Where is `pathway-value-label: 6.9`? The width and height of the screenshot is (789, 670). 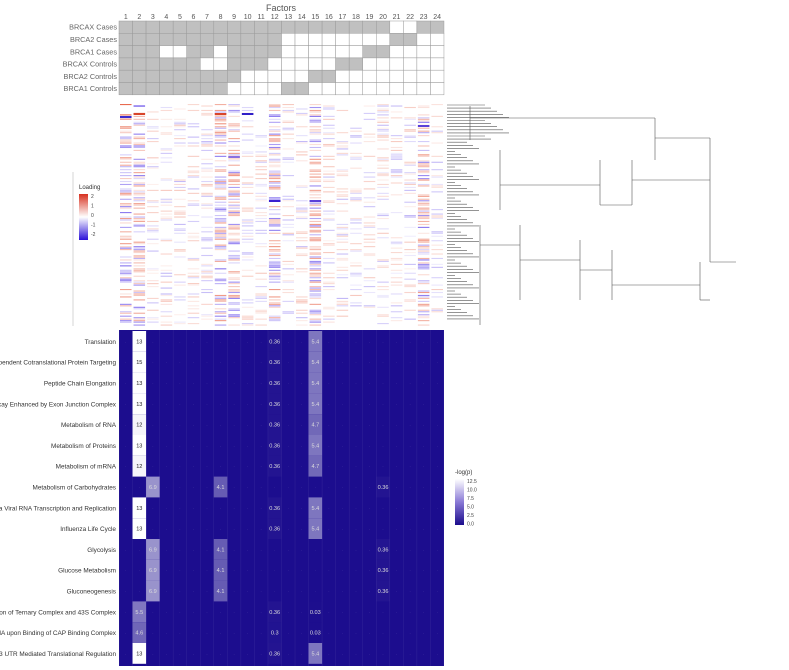 pathway-value-label: 6.9 is located at coordinates (153, 571).